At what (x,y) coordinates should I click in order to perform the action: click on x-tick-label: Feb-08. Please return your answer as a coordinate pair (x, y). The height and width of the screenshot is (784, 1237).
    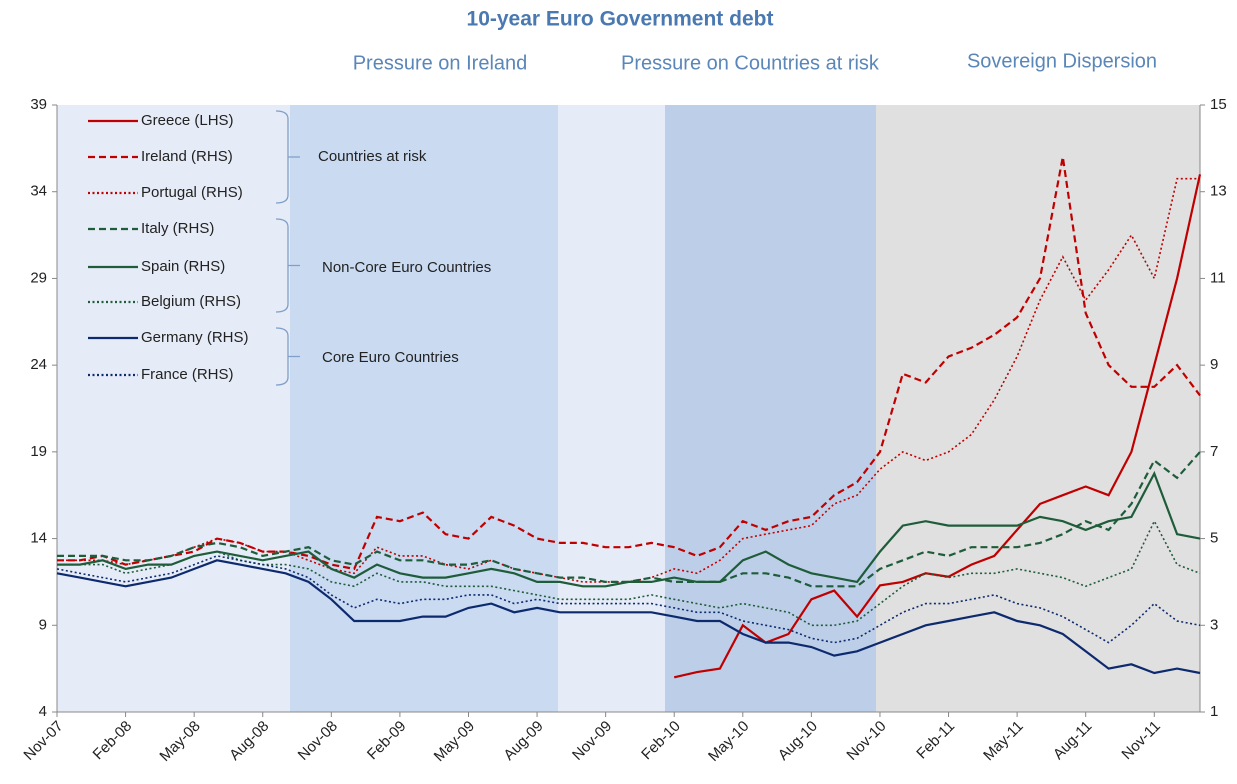
    Looking at the image, I should click on (113, 741).